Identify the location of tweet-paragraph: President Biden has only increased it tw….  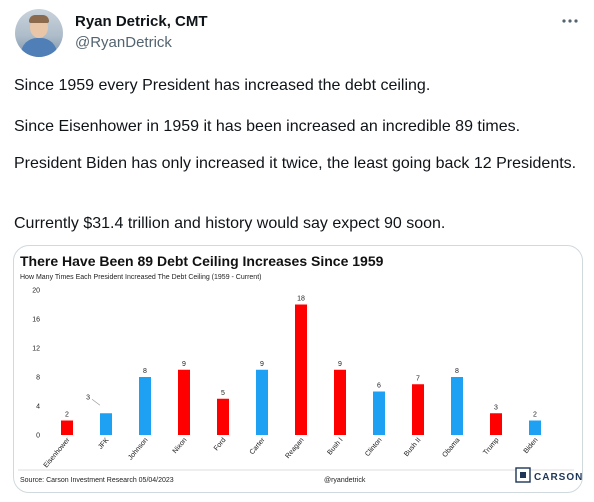
(295, 163).